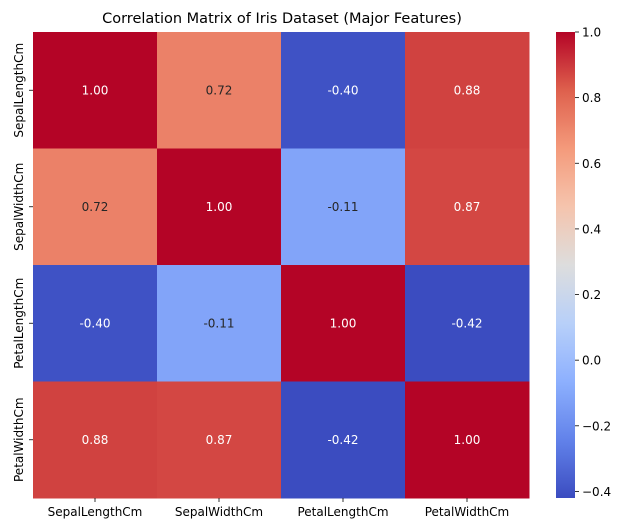  Describe the element at coordinates (583, 262) in the screenshot. I see `colorbar: 1.0 0.8 0.6 0.4 0.2 0.0 −0.2 −0.4` at that location.